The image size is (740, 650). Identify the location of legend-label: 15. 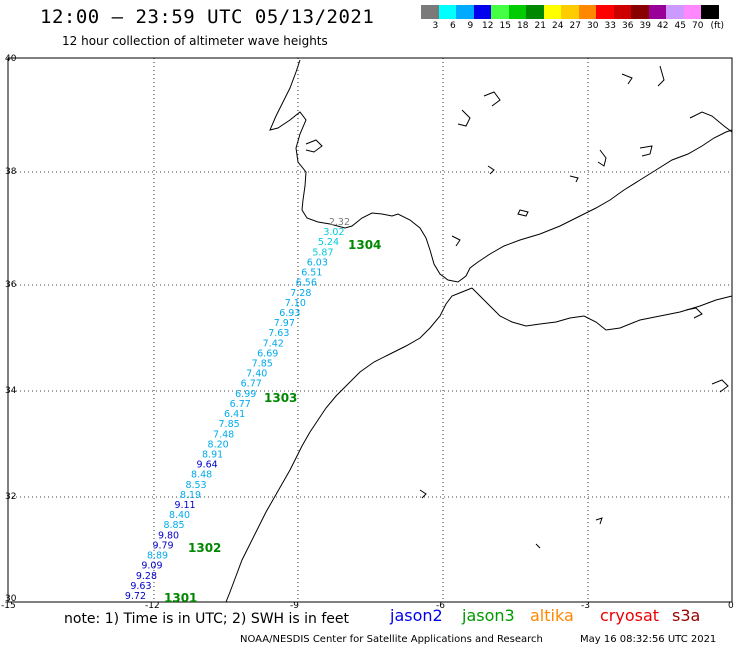
(505, 26).